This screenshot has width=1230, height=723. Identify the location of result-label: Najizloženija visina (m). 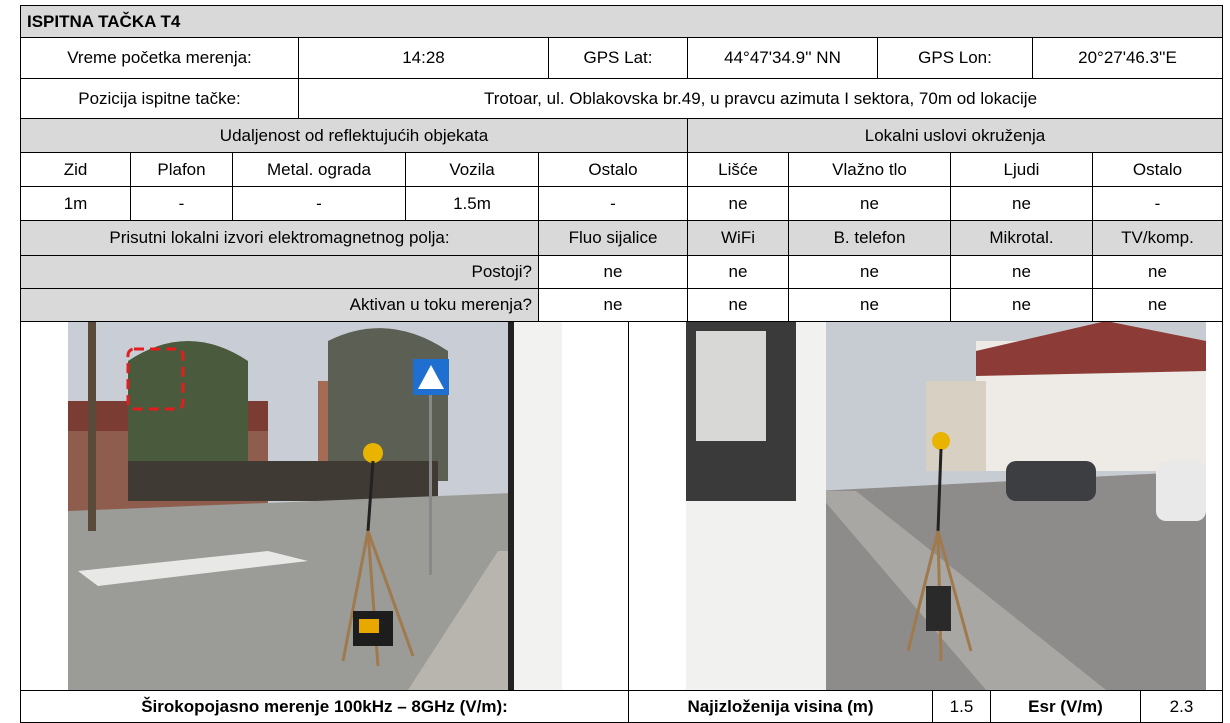
(780, 706).